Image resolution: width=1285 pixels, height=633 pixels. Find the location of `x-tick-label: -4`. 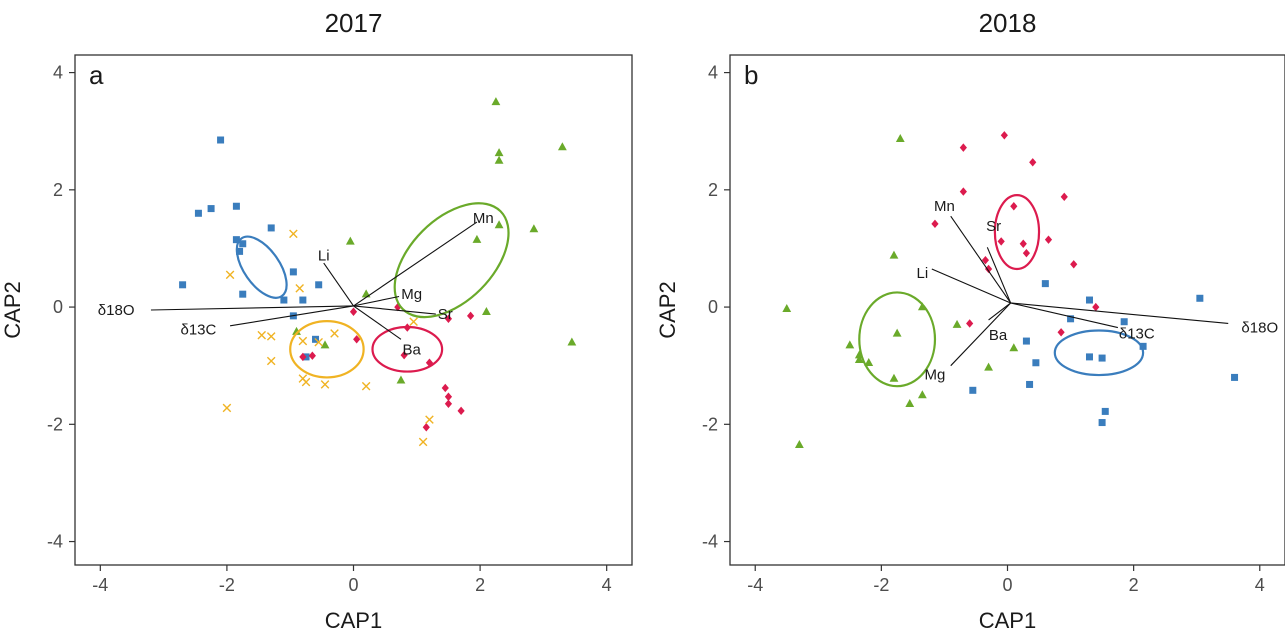

x-tick-label: -4 is located at coordinates (755, 585).